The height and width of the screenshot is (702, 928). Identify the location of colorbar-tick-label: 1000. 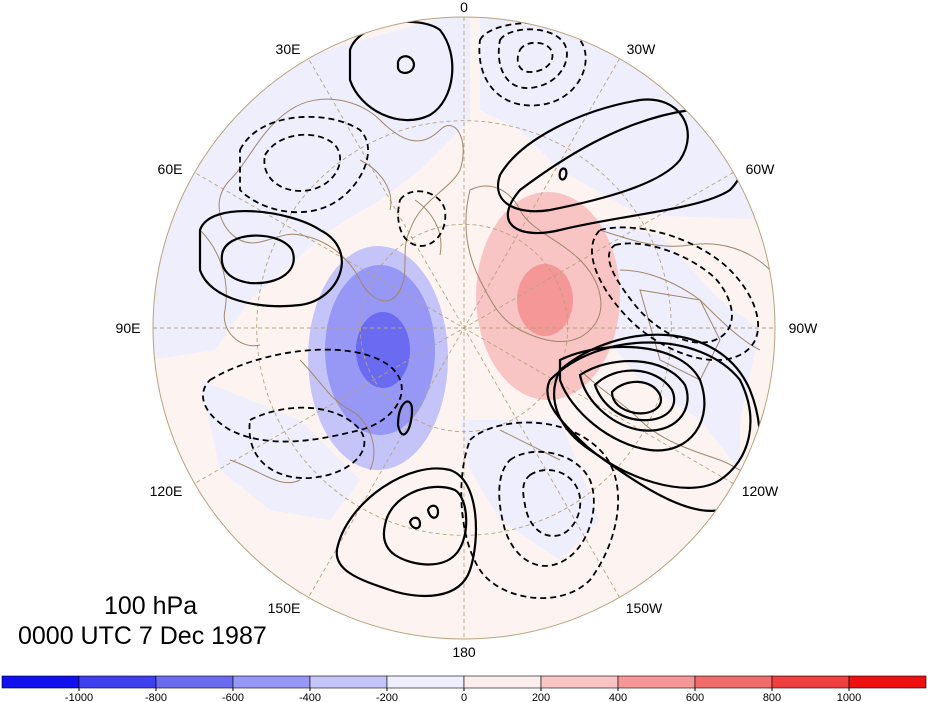
(849, 697).